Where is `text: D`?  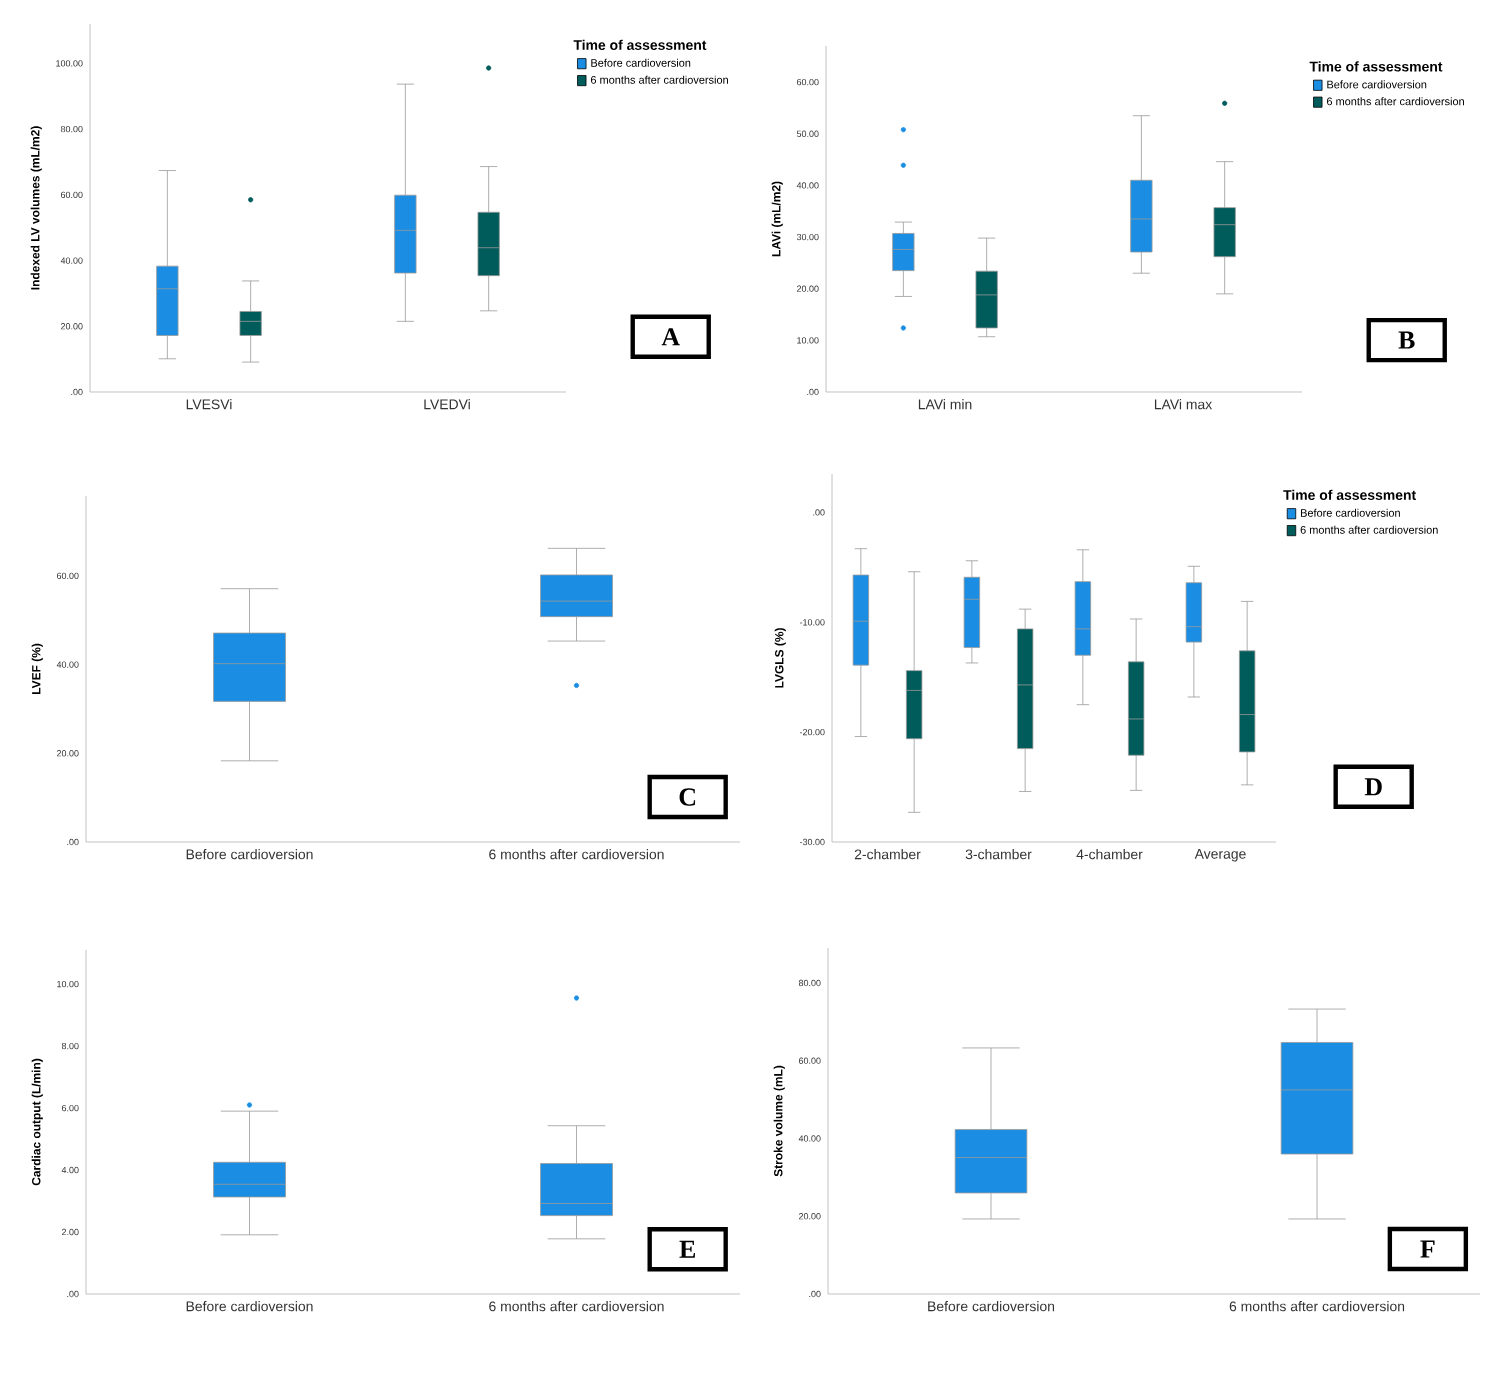
text: D is located at coordinates (1373, 787).